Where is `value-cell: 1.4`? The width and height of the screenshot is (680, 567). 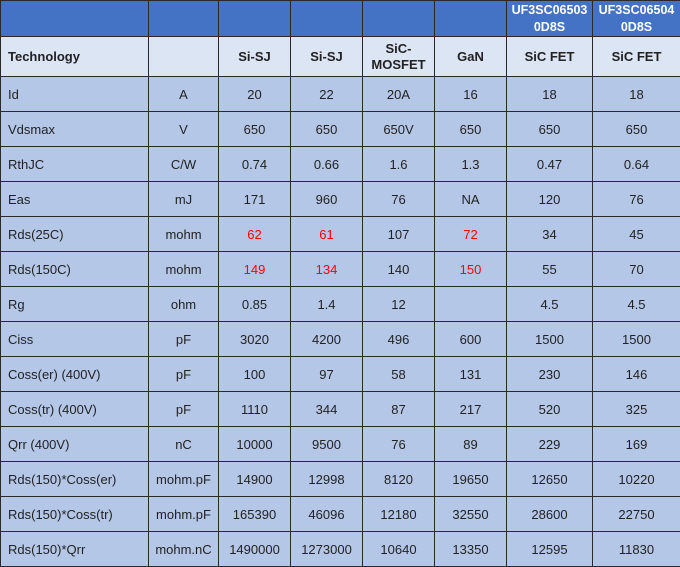
value-cell: 1.4 is located at coordinates (327, 304).